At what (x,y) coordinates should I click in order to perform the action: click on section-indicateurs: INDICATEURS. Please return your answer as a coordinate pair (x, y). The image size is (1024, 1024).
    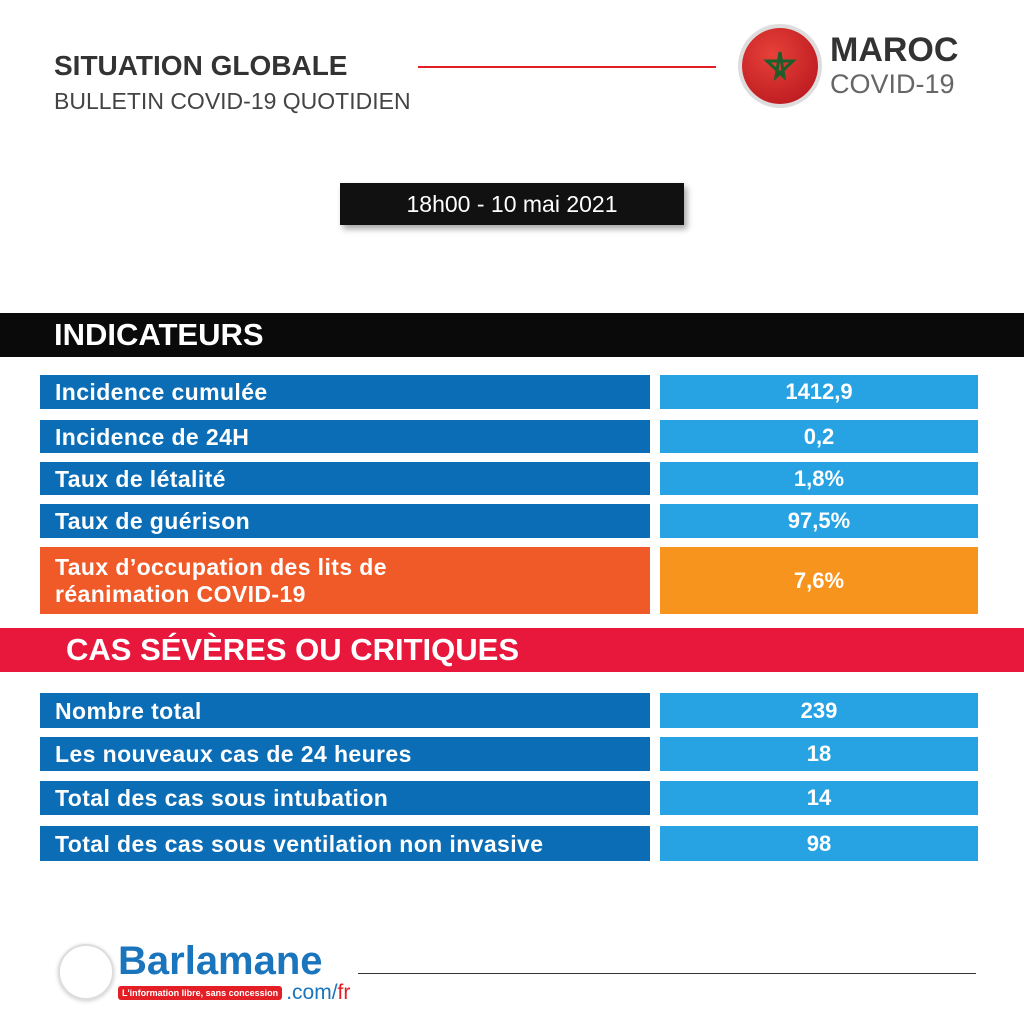
    Looking at the image, I should click on (512, 335).